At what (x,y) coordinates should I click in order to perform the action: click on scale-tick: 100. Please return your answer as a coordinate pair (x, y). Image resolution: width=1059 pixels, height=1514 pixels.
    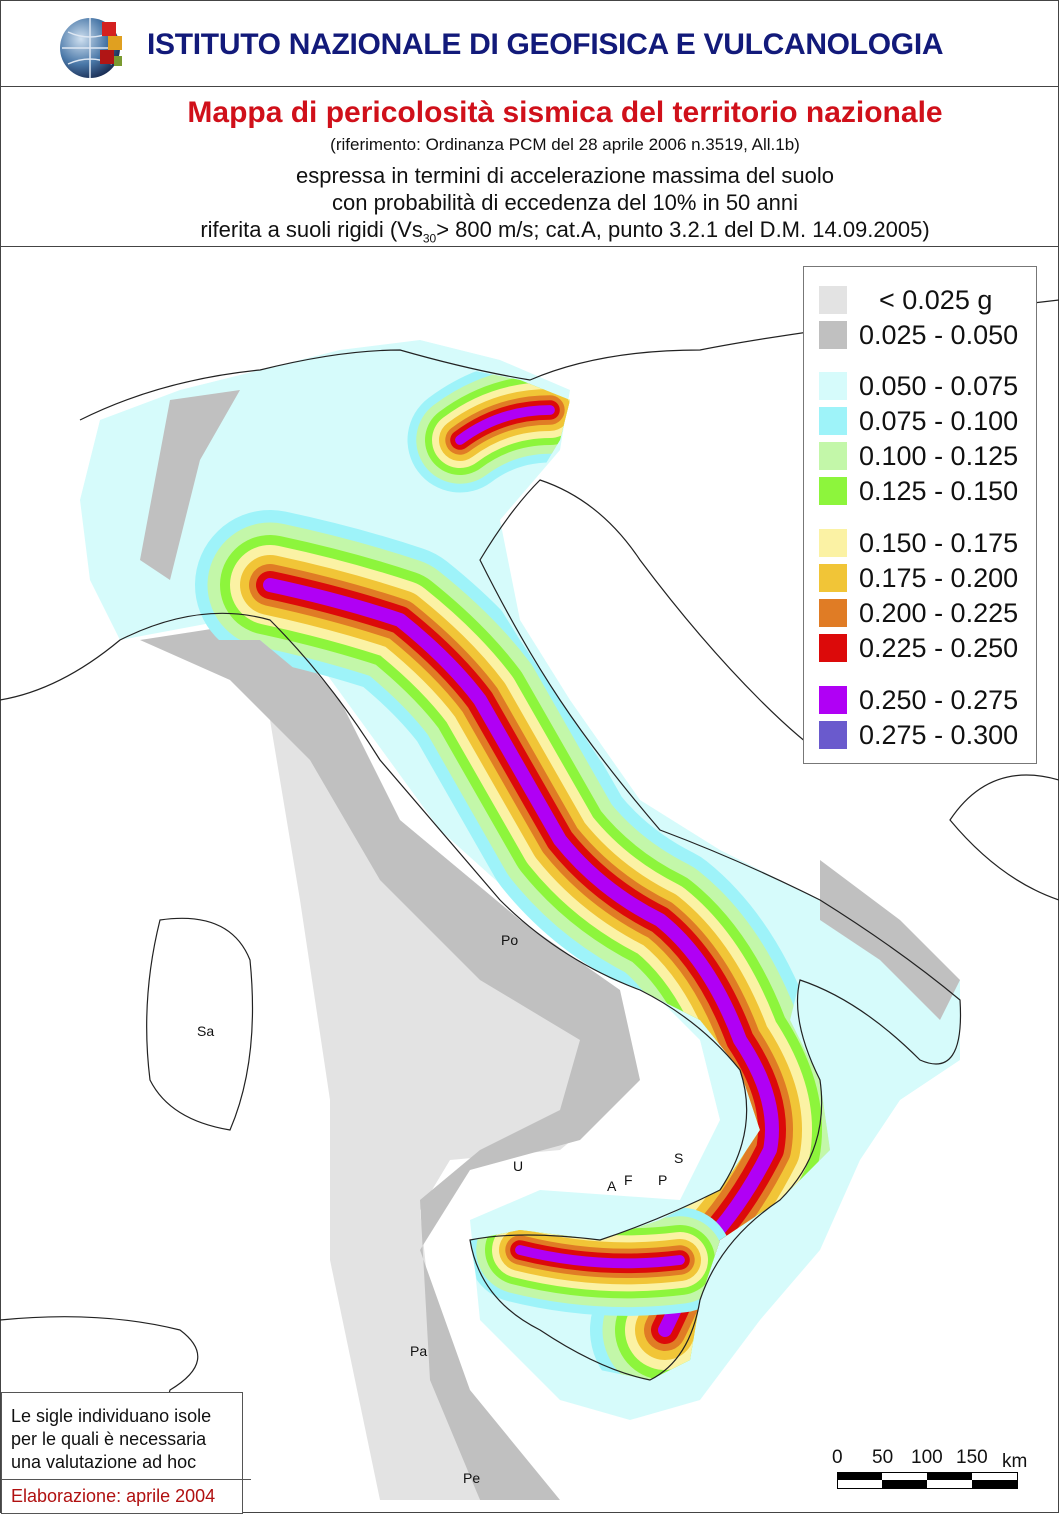
    Looking at the image, I should click on (927, 1457).